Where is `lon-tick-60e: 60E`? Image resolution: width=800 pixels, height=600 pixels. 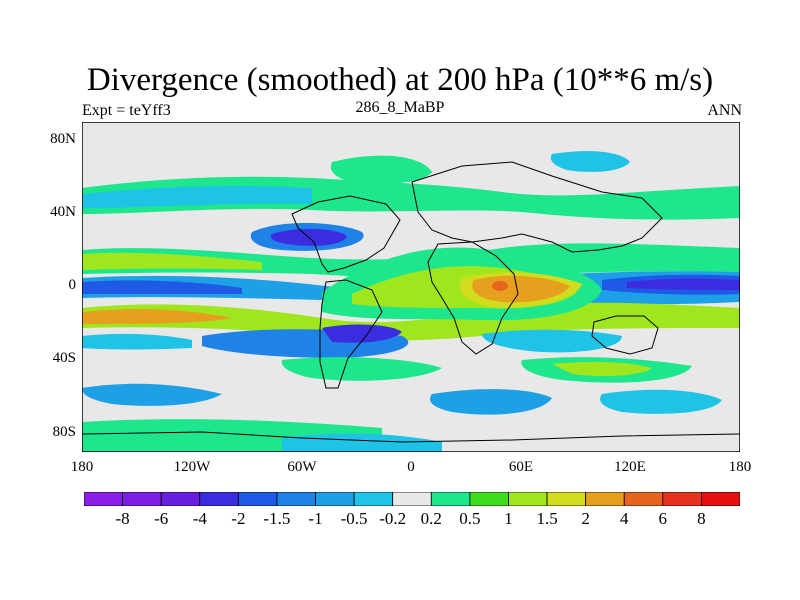
lon-tick-60e: 60E is located at coordinates (521, 467).